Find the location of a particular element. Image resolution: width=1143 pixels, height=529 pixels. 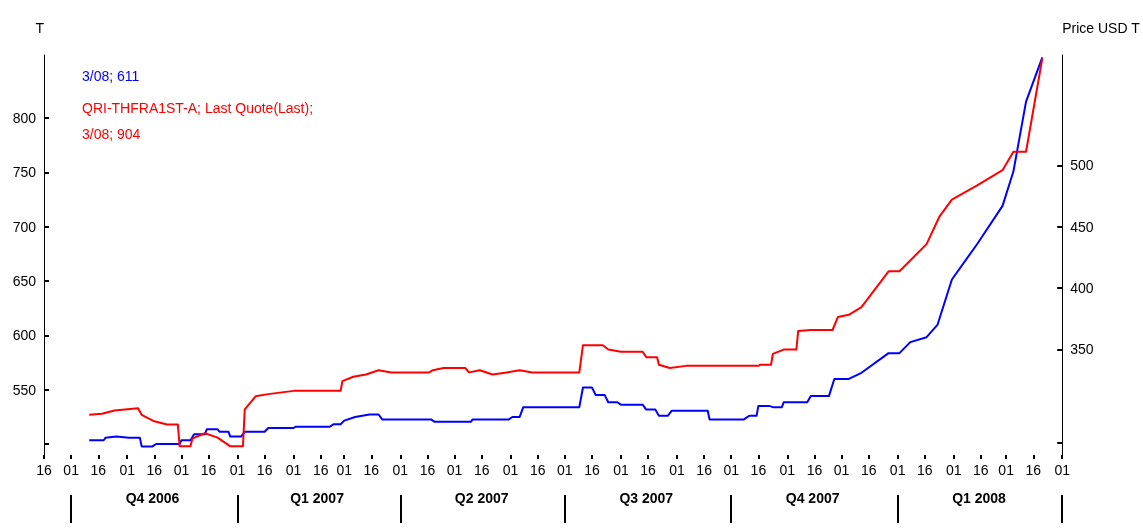

y-tick-label: 750 is located at coordinates (24, 172).